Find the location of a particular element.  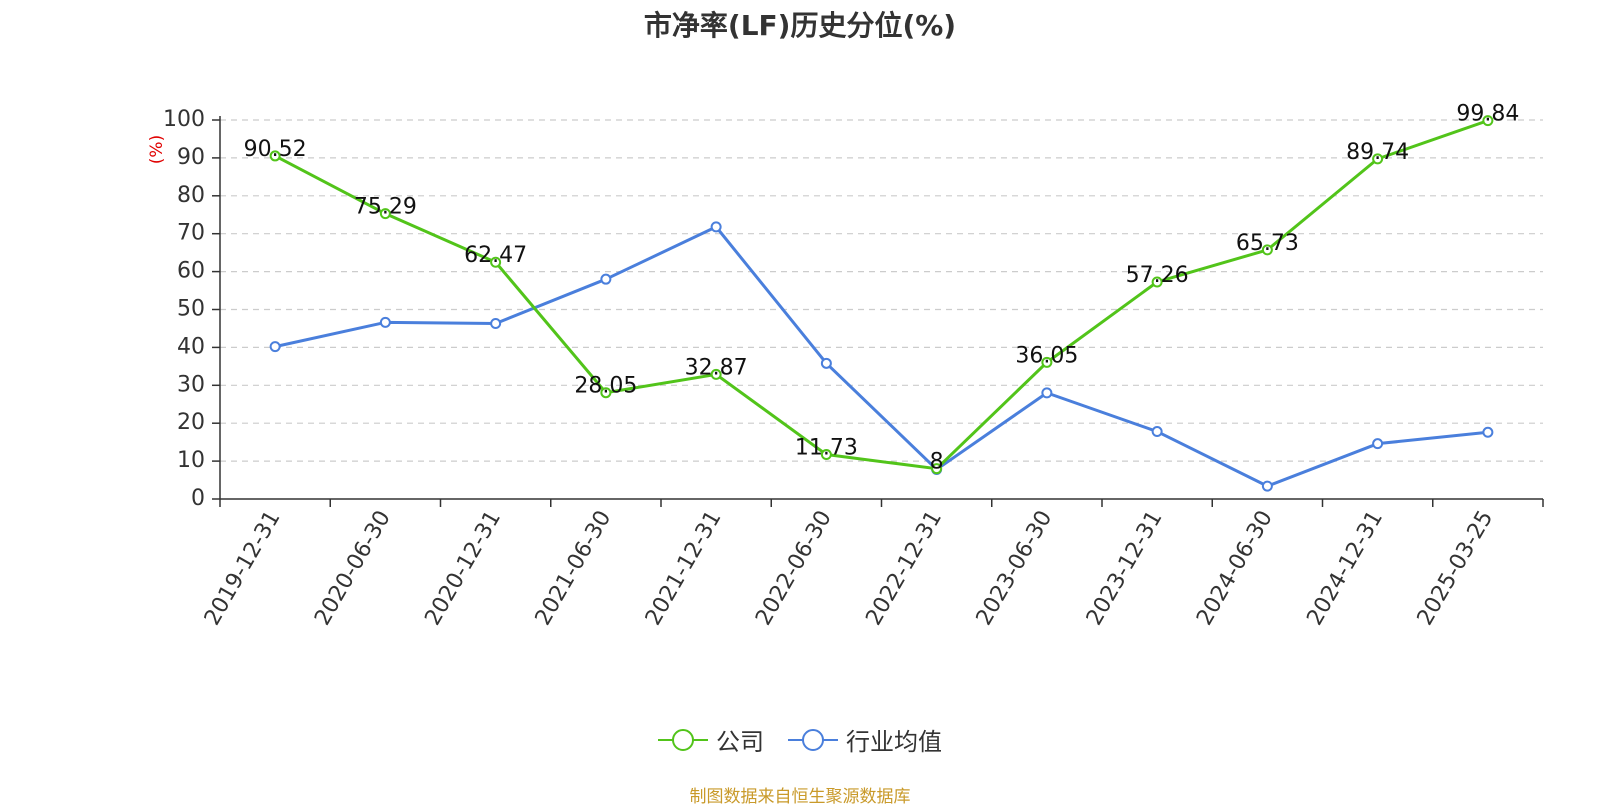

data-label-2: 62.47 is located at coordinates (495, 255).